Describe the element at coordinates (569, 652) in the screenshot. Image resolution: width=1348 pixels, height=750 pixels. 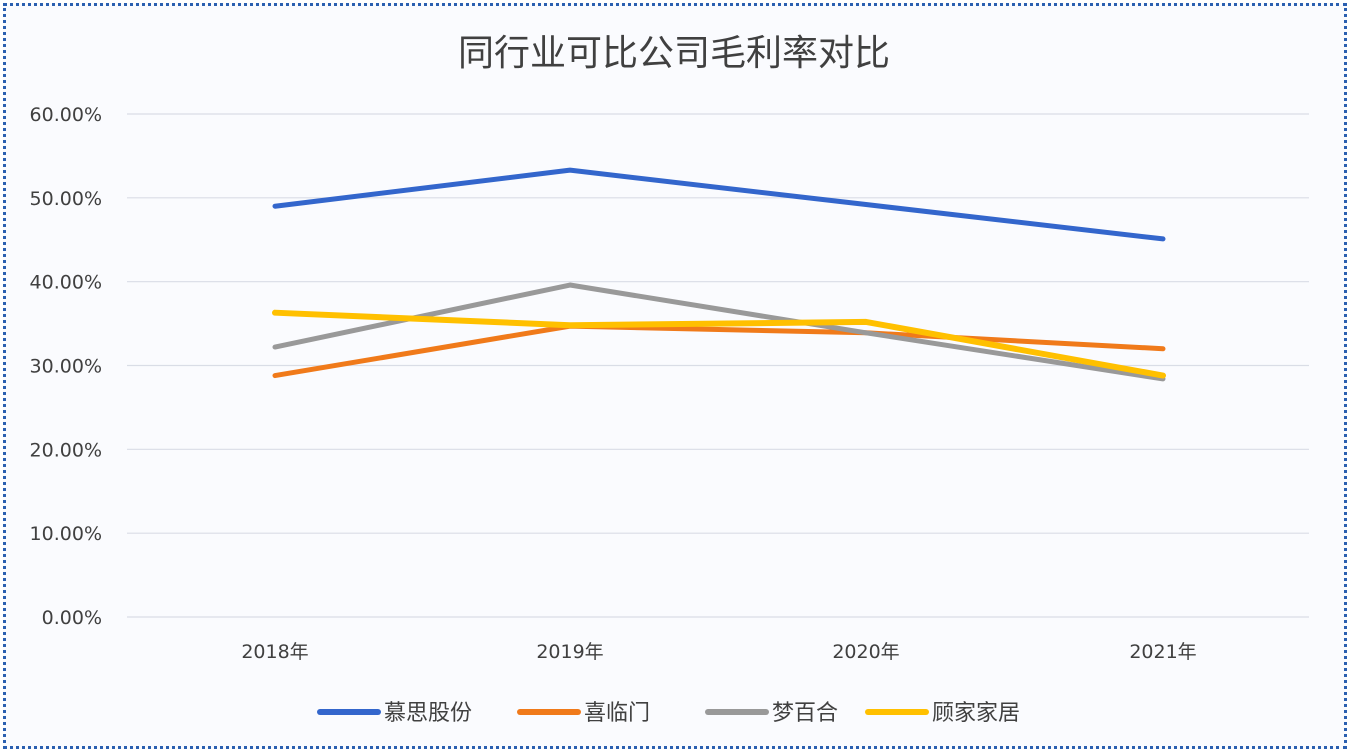
I see `x-tick-label: 2019年` at that location.